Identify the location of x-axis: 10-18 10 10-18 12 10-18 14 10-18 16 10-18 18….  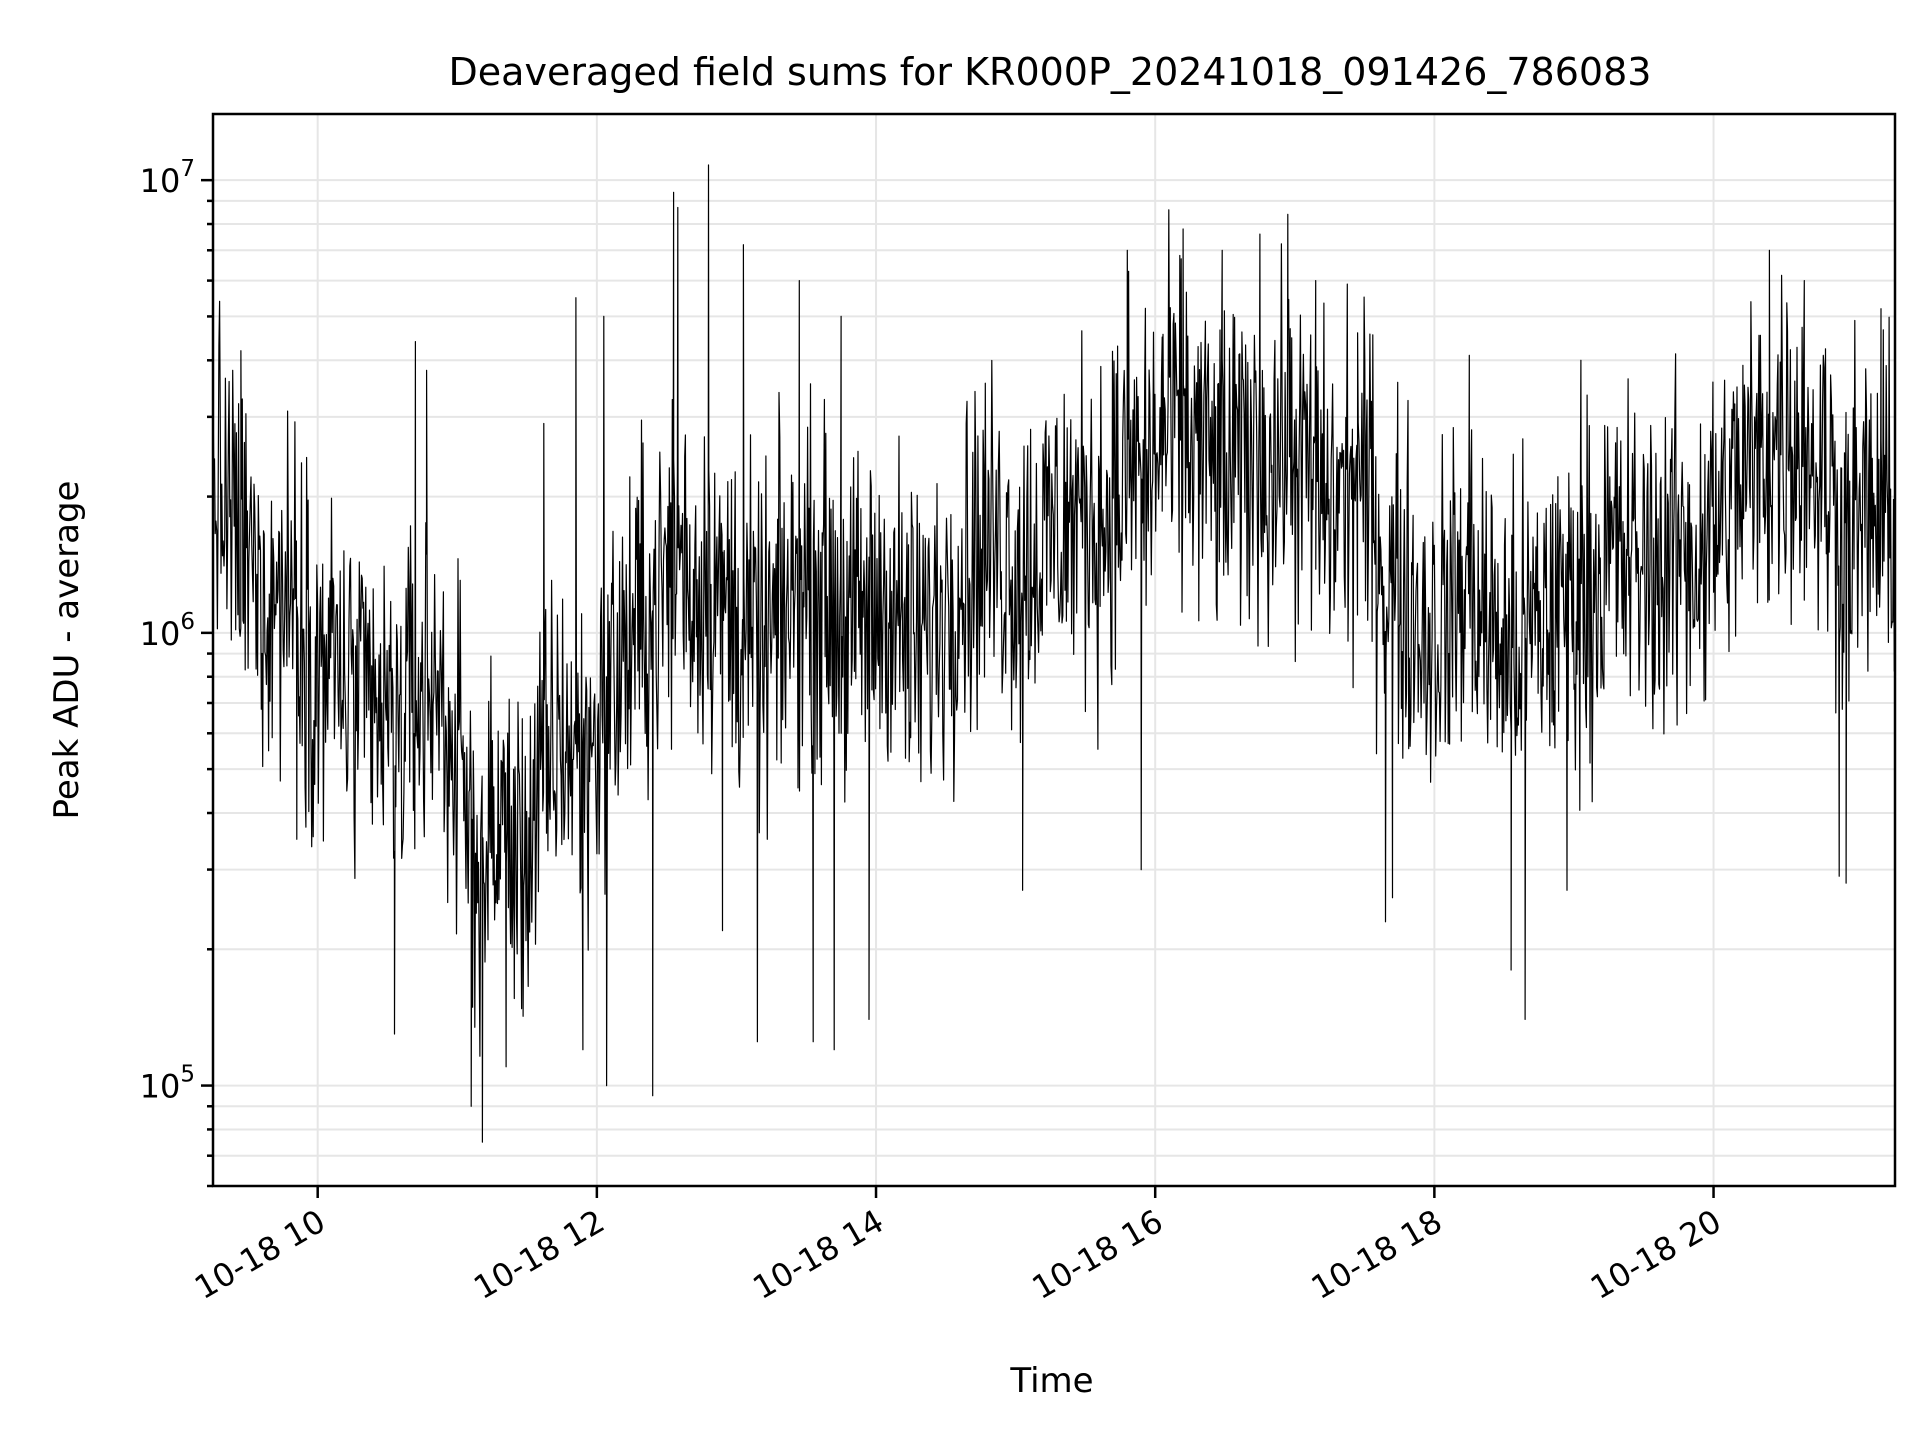
(958, 1246).